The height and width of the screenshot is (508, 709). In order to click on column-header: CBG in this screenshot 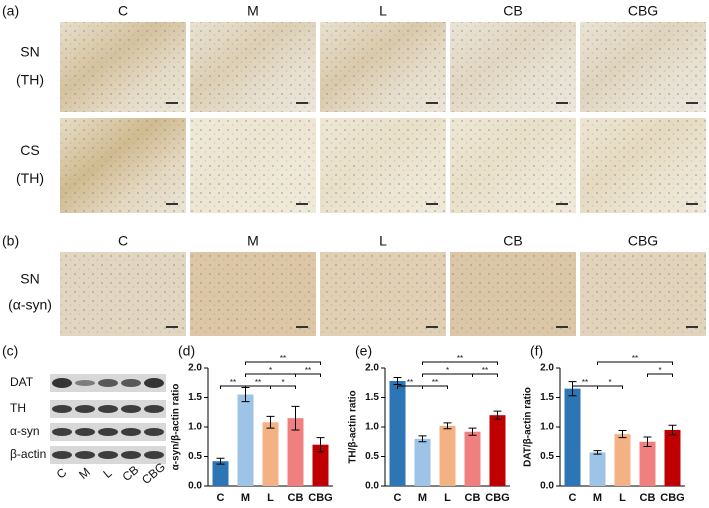, I will do `click(643, 11)`.